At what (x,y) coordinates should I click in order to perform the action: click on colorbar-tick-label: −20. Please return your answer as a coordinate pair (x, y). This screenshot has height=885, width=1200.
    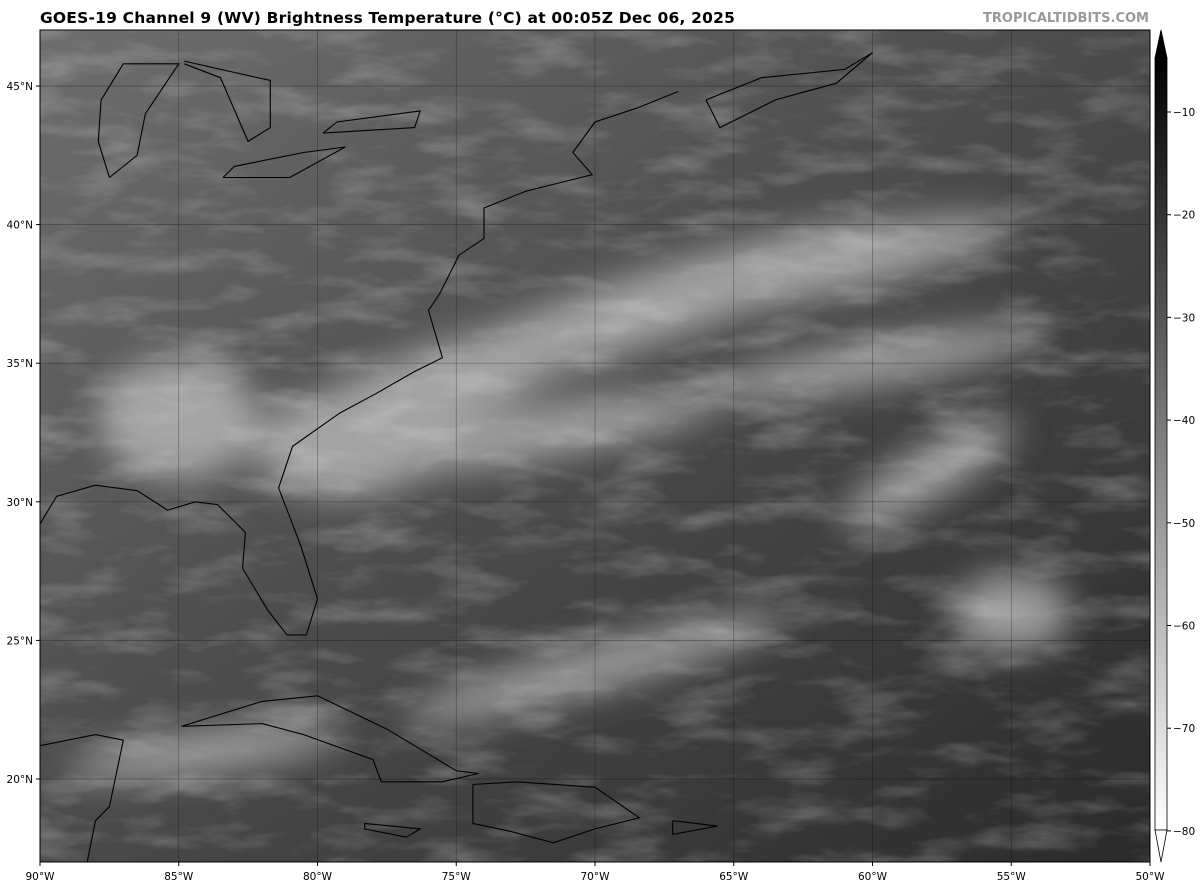
    Looking at the image, I should click on (1184, 216).